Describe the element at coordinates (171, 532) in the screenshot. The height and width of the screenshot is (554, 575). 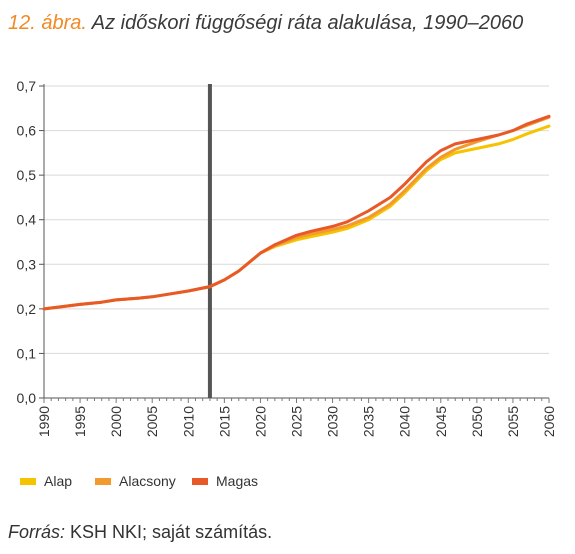
I see `source-text: KSH NKI; saját számítás.` at that location.